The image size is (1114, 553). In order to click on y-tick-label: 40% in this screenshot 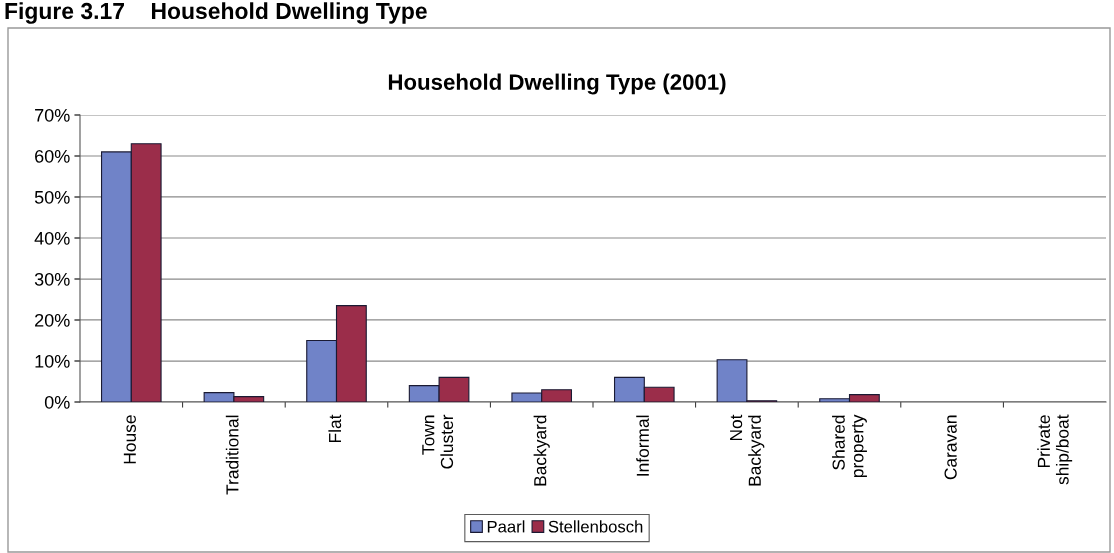, I will do `click(52, 238)`.